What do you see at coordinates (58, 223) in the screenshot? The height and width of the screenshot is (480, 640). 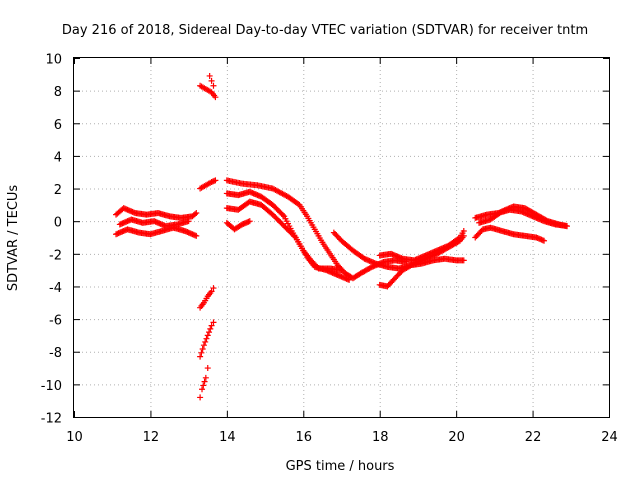 I see `y-tick-label: 0` at bounding box center [58, 223].